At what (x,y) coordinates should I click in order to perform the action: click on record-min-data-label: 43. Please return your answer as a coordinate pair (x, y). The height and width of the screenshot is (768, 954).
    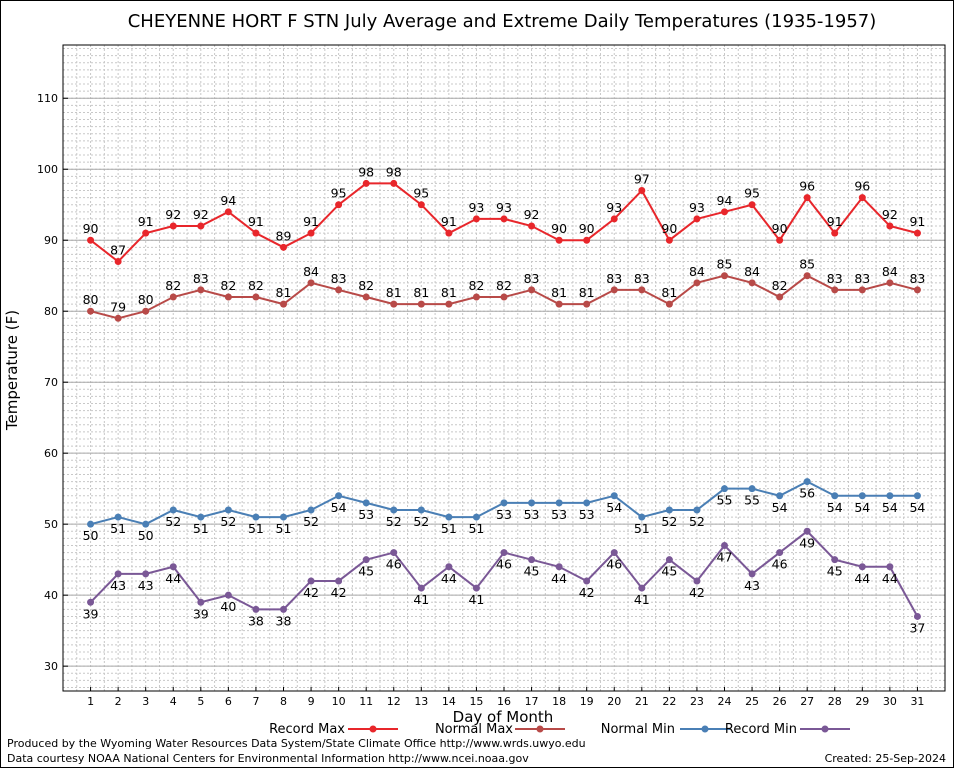
    Looking at the image, I should click on (118, 585).